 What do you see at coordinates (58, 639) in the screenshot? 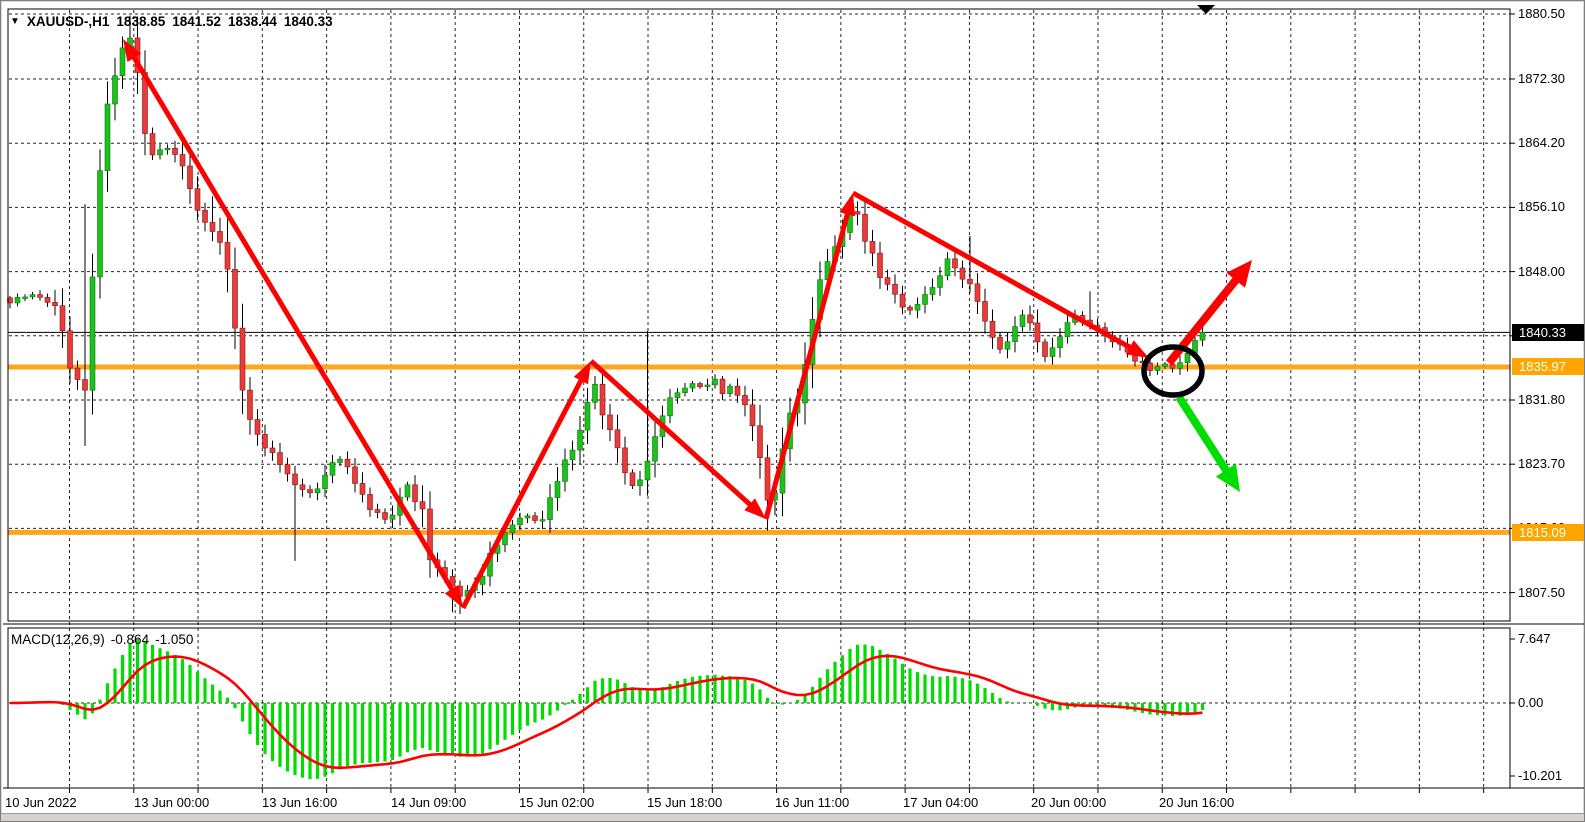
I see `macd-name: MACD(12,26,9)` at bounding box center [58, 639].